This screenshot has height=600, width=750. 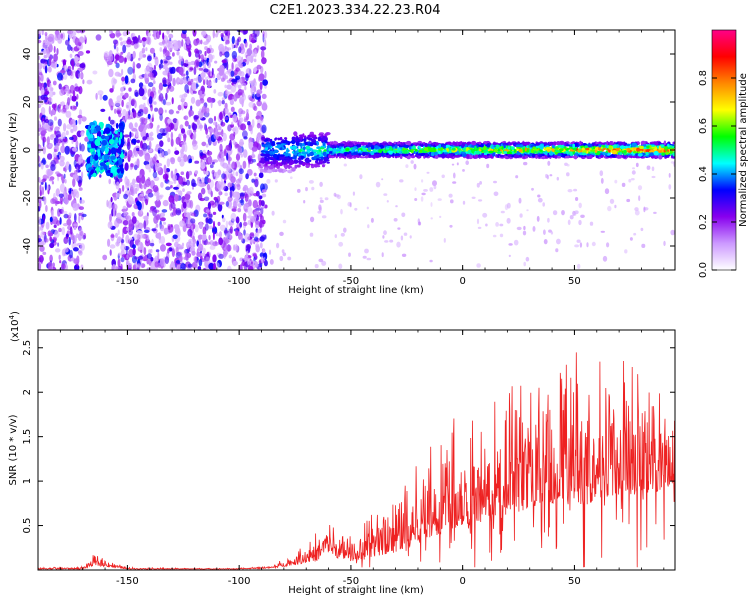 I want to click on snr-y-axis-label: SNR (10 * v/v), so click(x=13, y=449).